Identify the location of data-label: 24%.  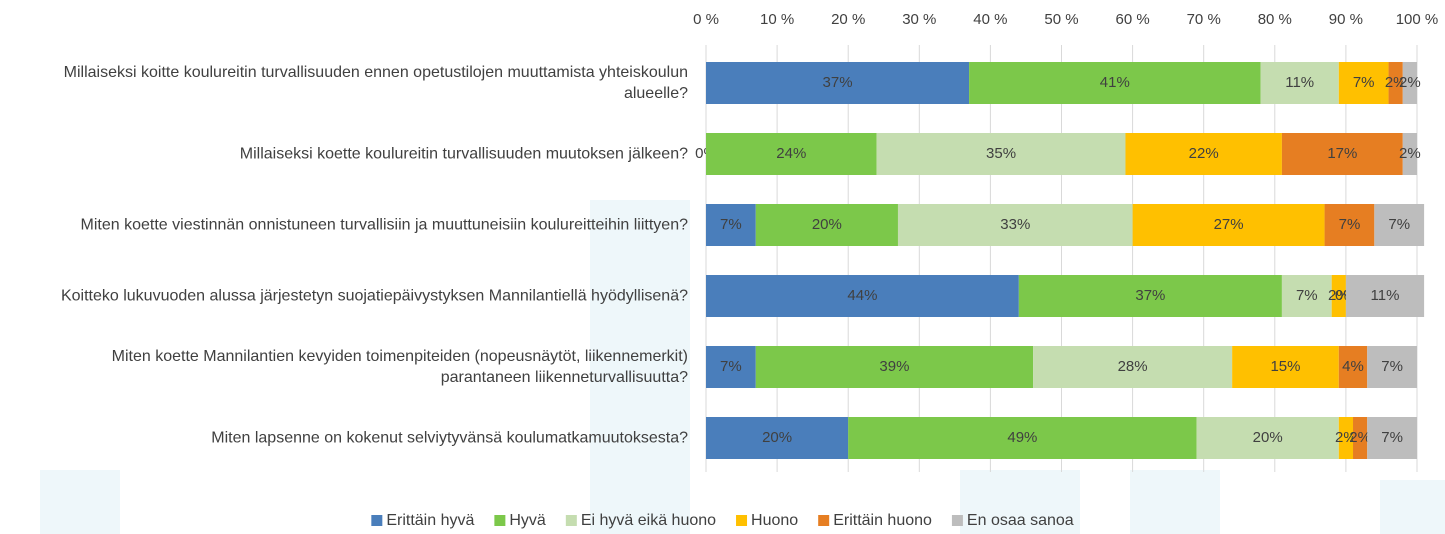
(791, 153).